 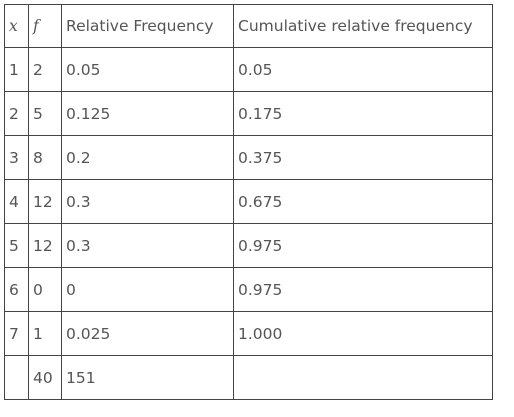 I want to click on cell-x, so click(x=16, y=377).